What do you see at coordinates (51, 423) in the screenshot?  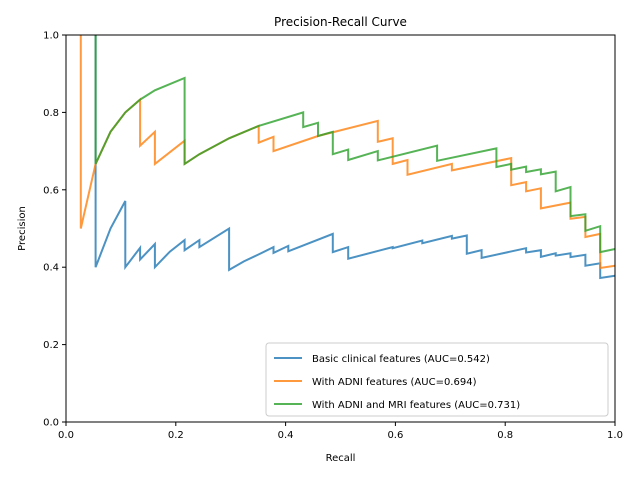 I see `y-tick-label: 0.0` at bounding box center [51, 423].